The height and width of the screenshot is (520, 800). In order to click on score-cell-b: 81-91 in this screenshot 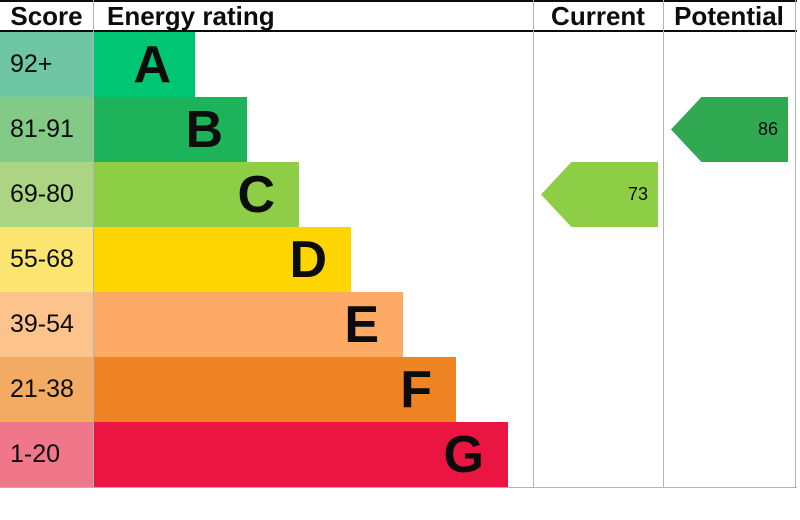, I will do `click(46, 129)`.